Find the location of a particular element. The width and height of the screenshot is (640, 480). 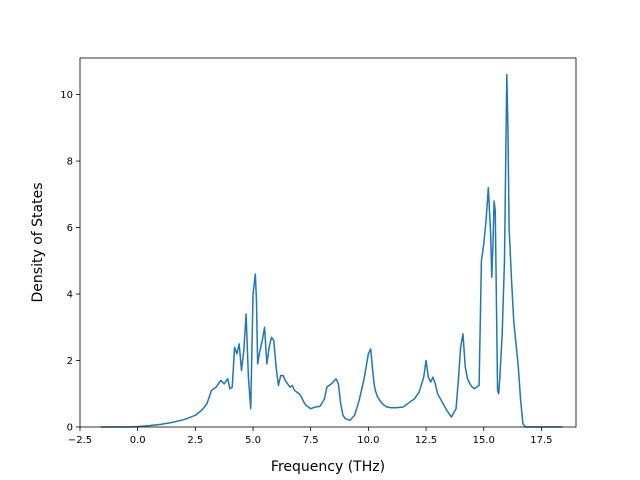

x-axis-title: Frequency (THz) is located at coordinates (328, 467).